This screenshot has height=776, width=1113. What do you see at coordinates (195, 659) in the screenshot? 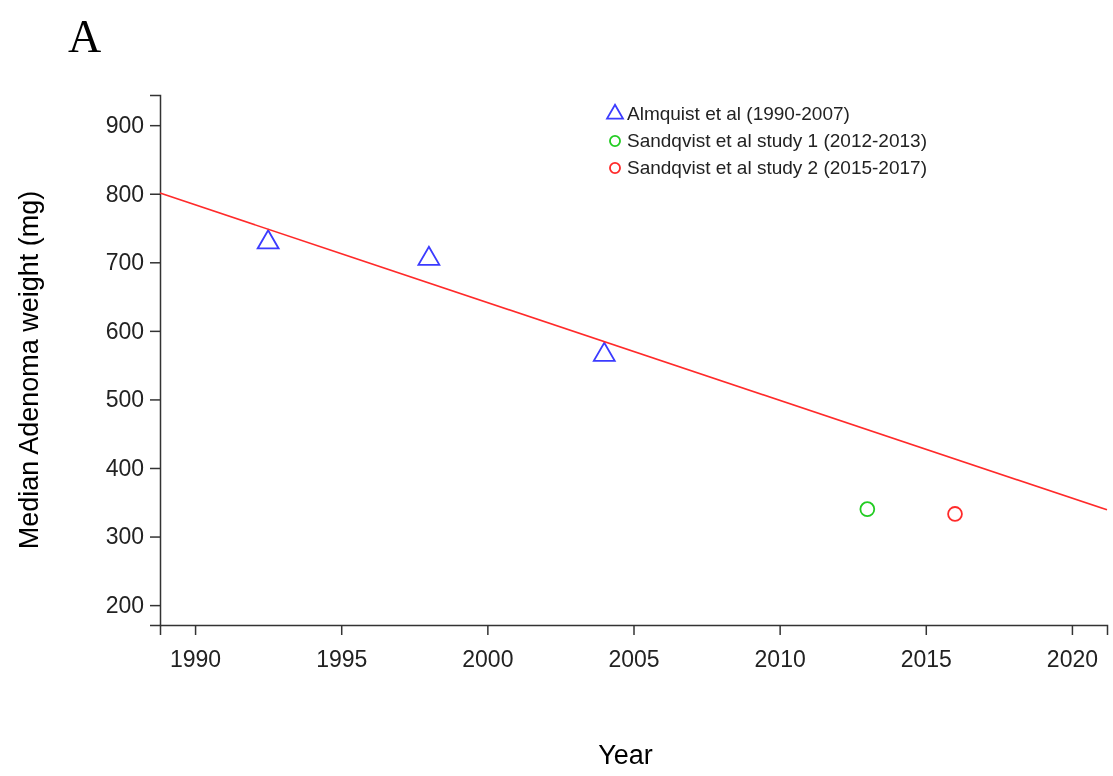
I see `x-tick-label: 1990` at bounding box center [195, 659].